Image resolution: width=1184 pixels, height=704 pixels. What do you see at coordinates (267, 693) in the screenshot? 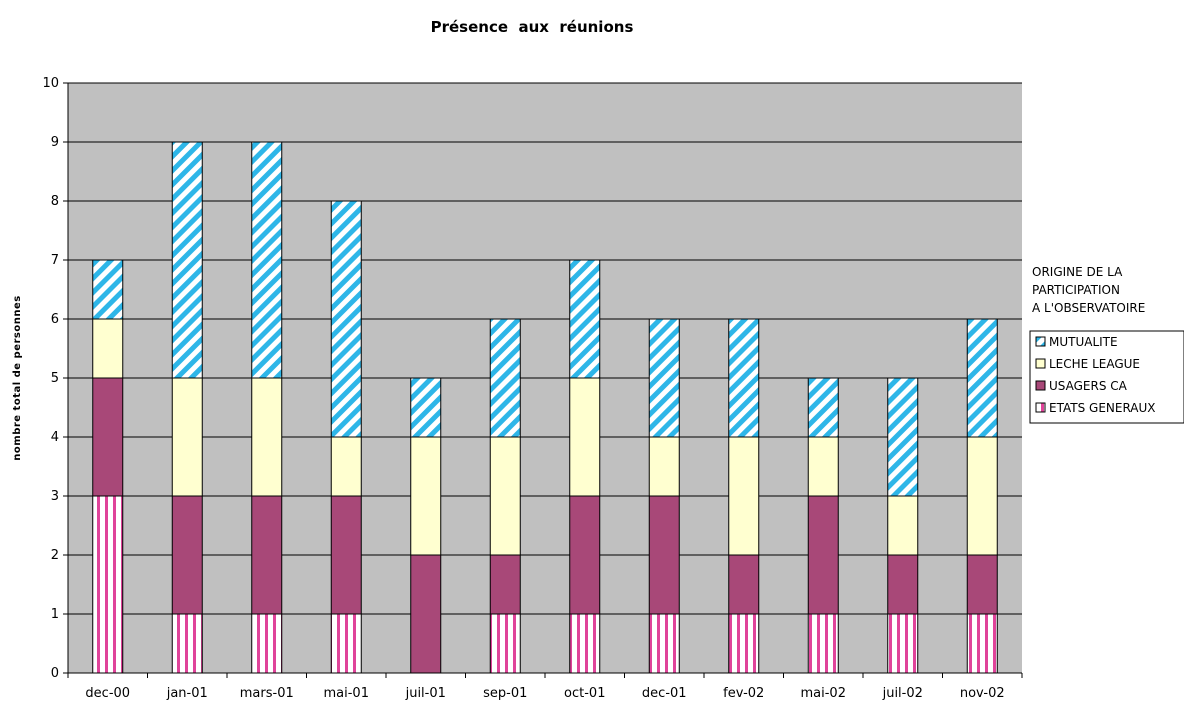
I see `x-tick-label: mars-01` at bounding box center [267, 693].